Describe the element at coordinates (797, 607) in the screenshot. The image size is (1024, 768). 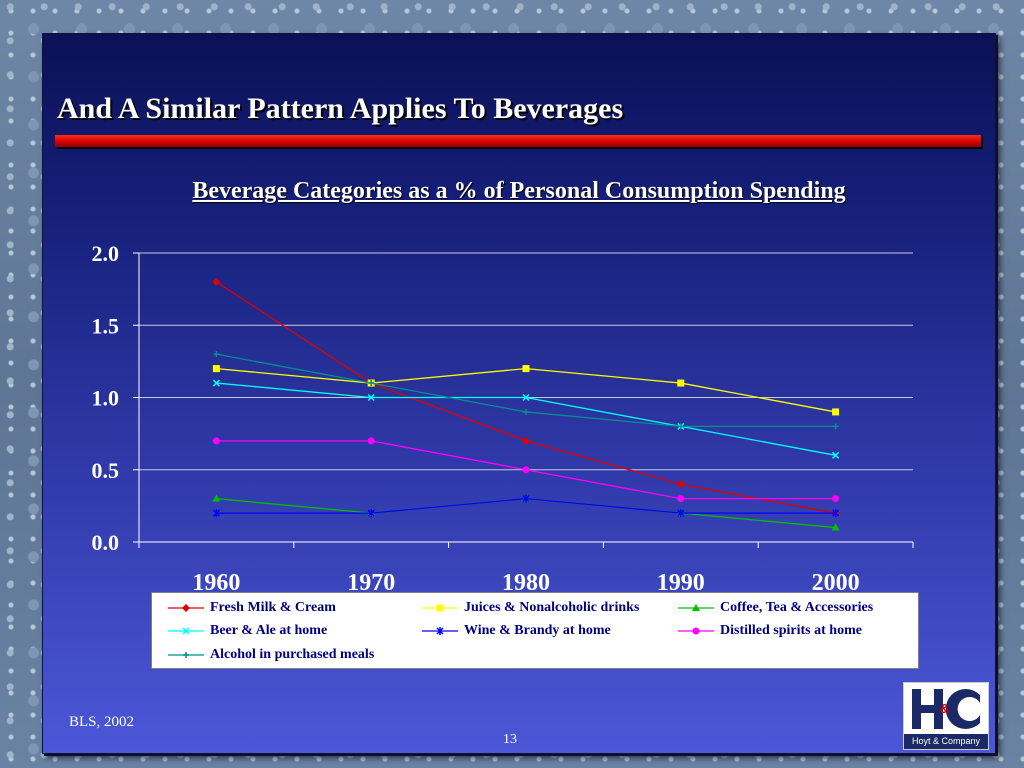
I see `legend-label: Coffee, Tea & Accessories` at that location.